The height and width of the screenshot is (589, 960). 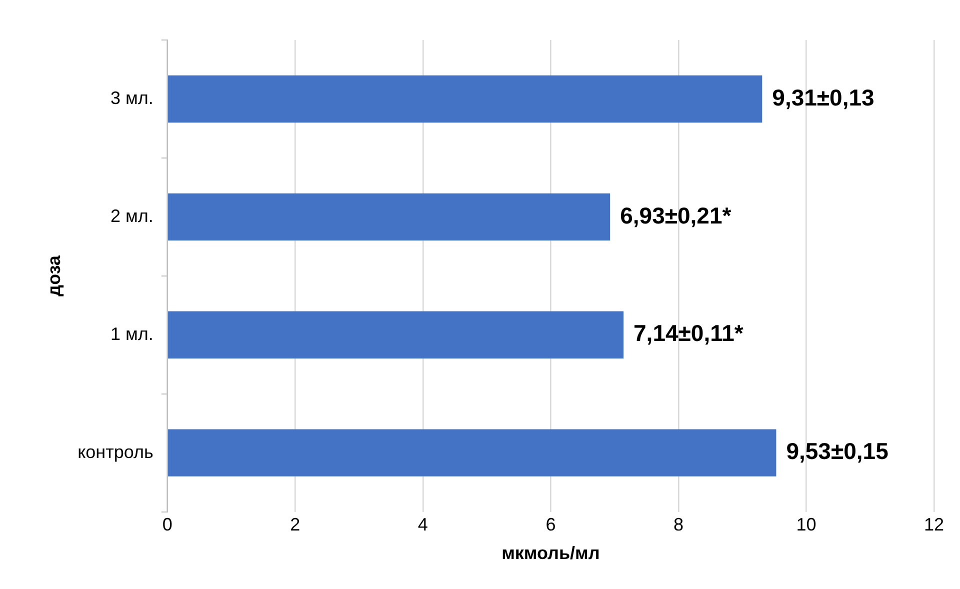 What do you see at coordinates (551, 553) in the screenshot?
I see `x-axis-title: мкмоль/мл` at bounding box center [551, 553].